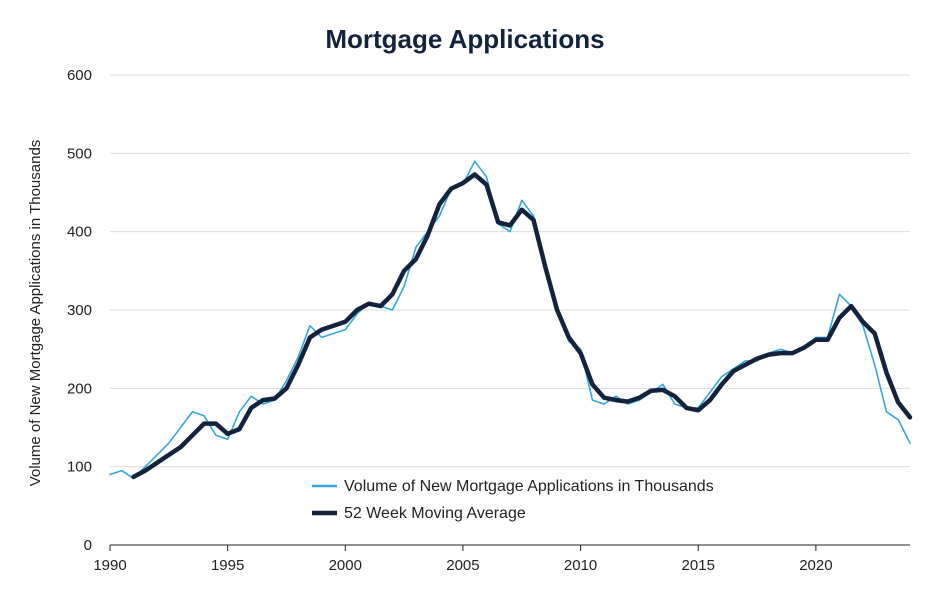 The height and width of the screenshot is (600, 940). What do you see at coordinates (462, 565) in the screenshot?
I see `x-tick-label: 2005` at bounding box center [462, 565].